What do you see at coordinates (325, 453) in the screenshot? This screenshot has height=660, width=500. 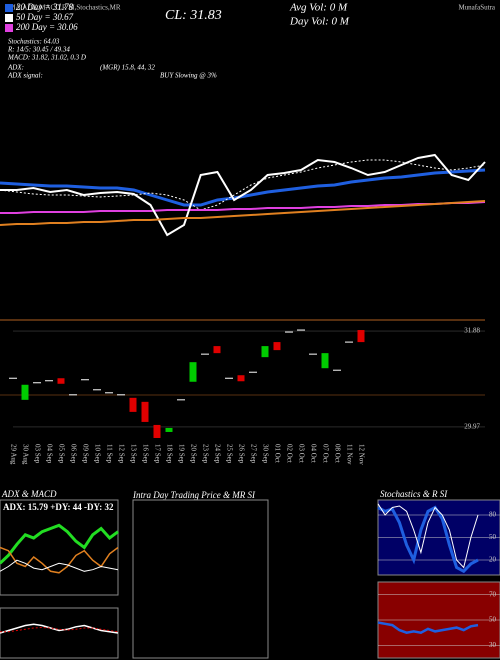 I see `x-tick-label: 07 Oct` at bounding box center [325, 453].